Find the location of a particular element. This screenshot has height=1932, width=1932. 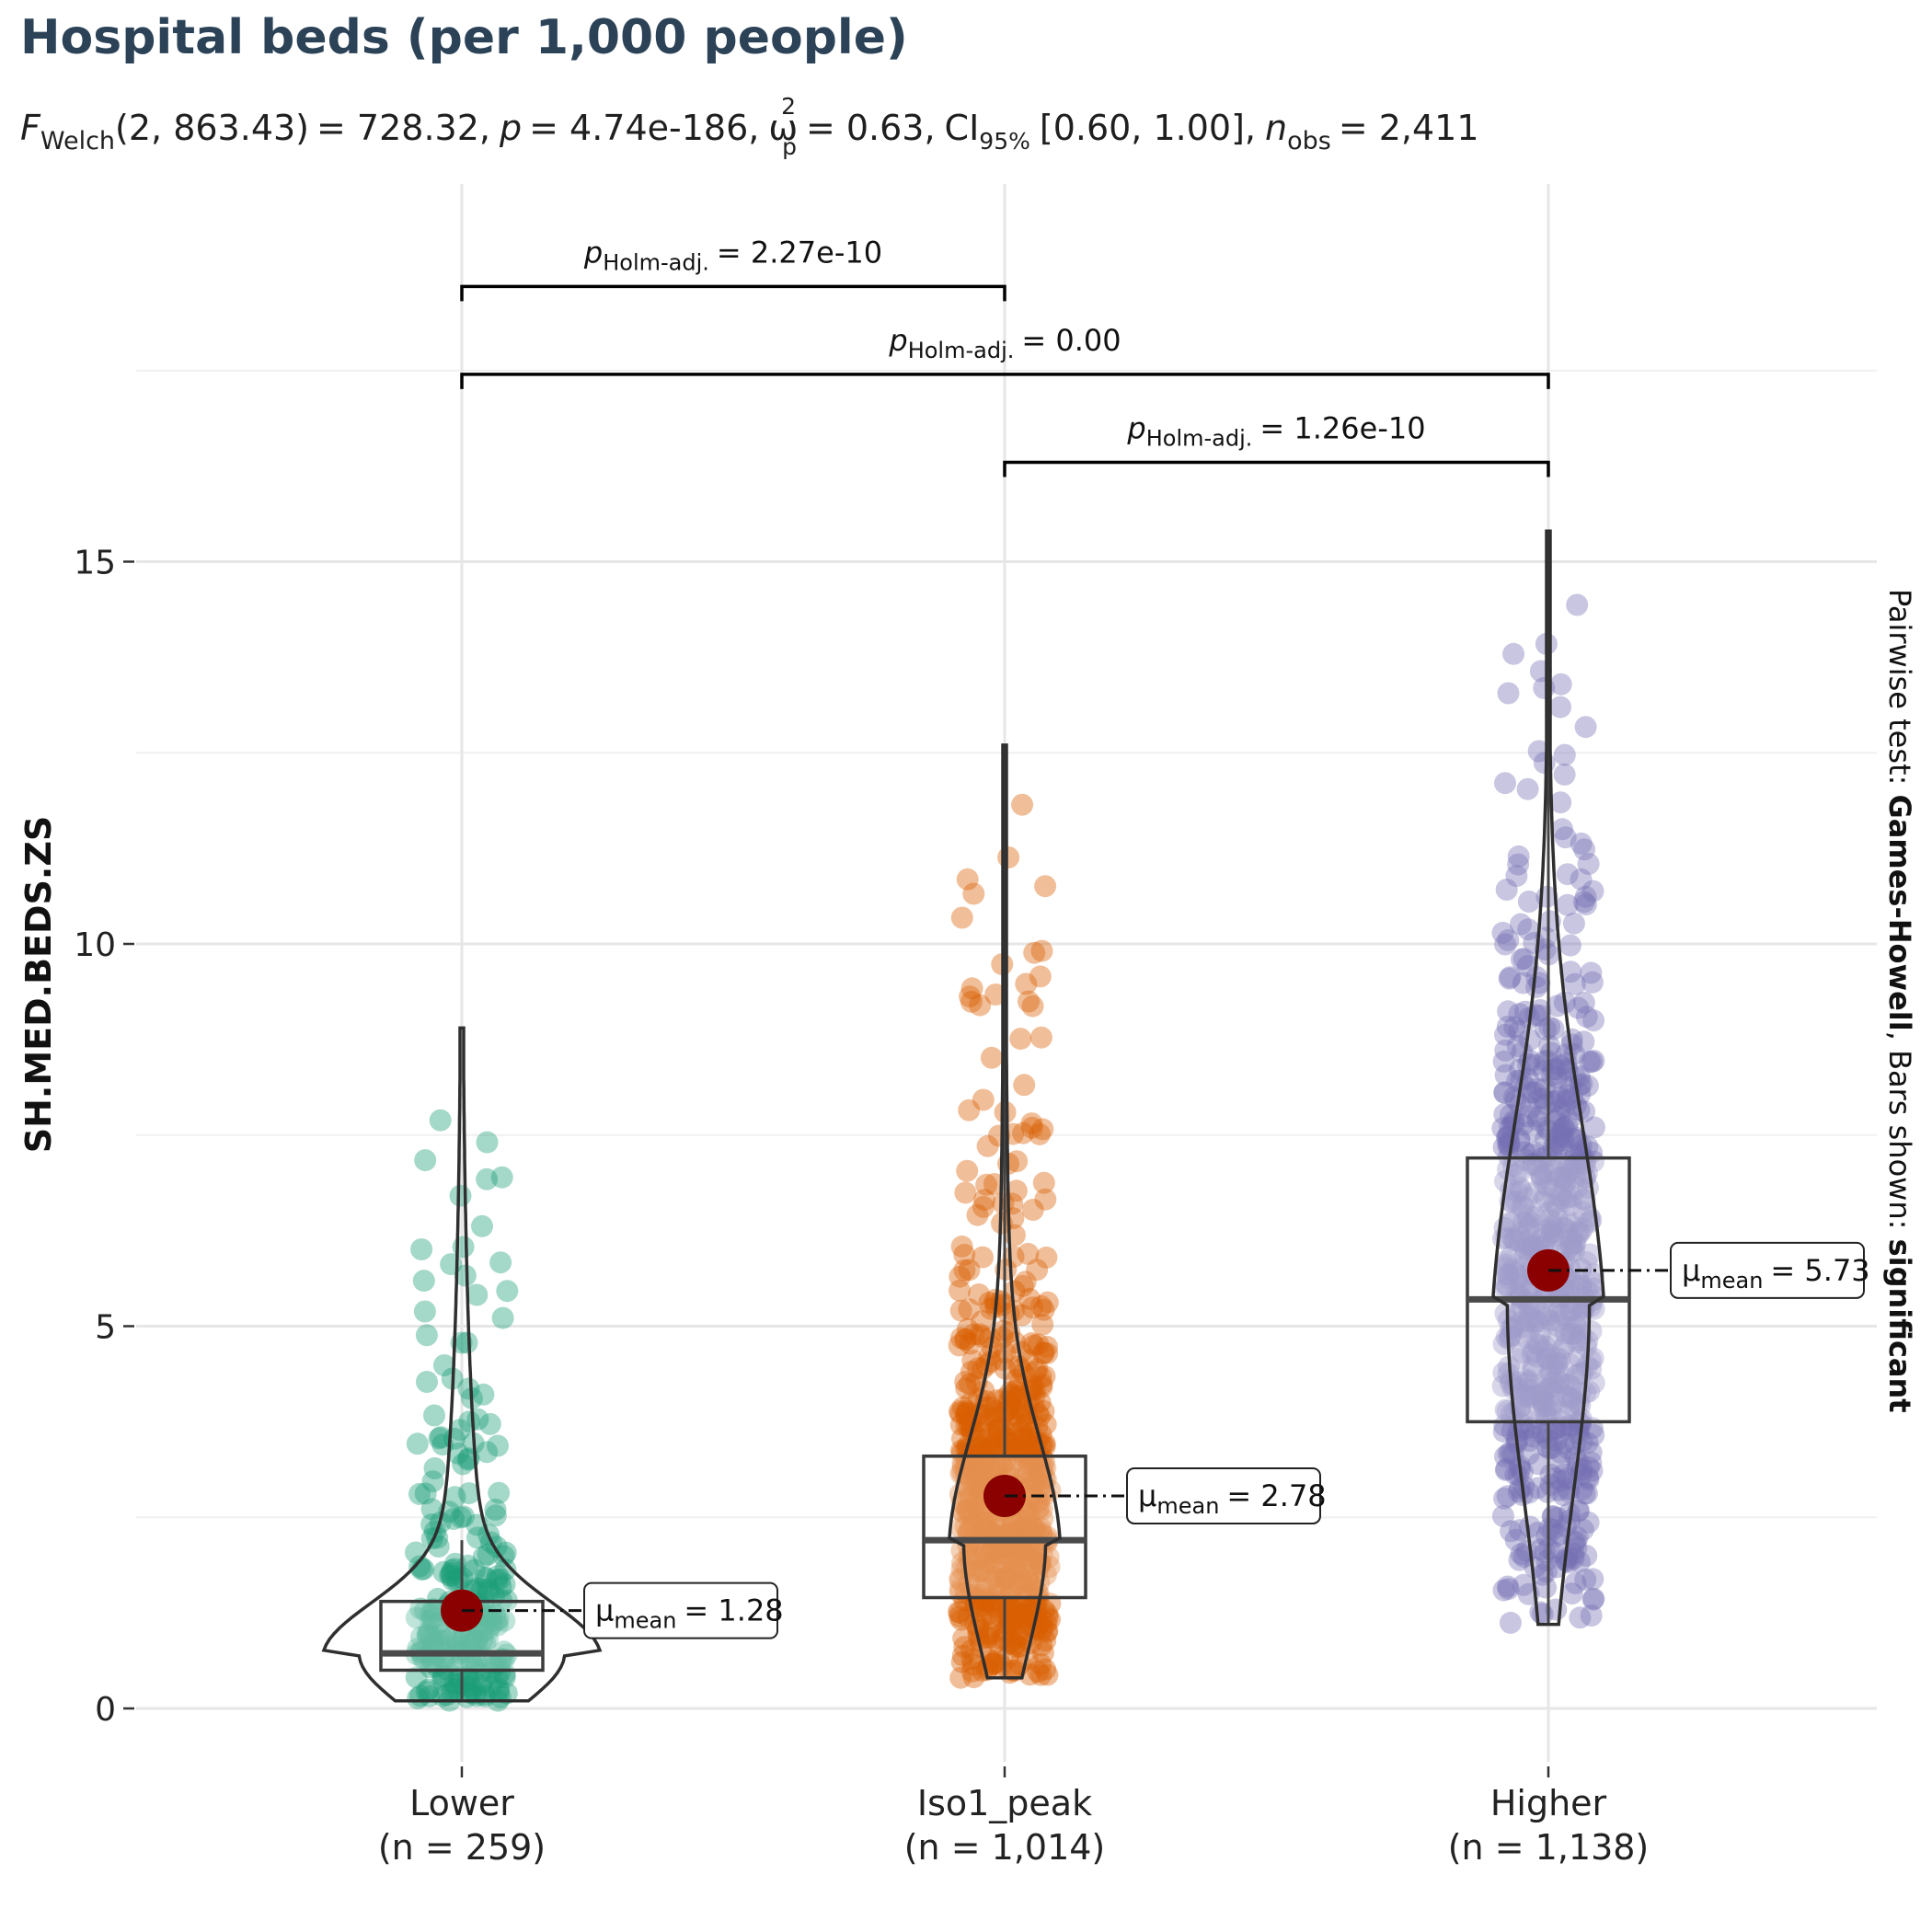

violin-outline is located at coordinates (1548, 1078).